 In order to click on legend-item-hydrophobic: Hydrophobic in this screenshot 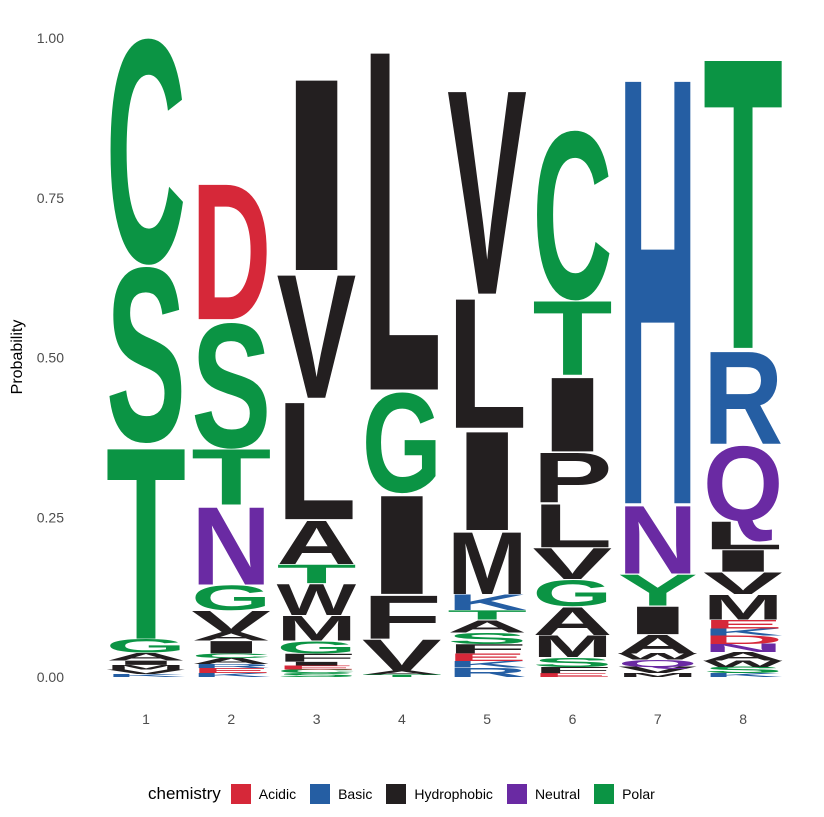, I will do `click(439, 794)`.